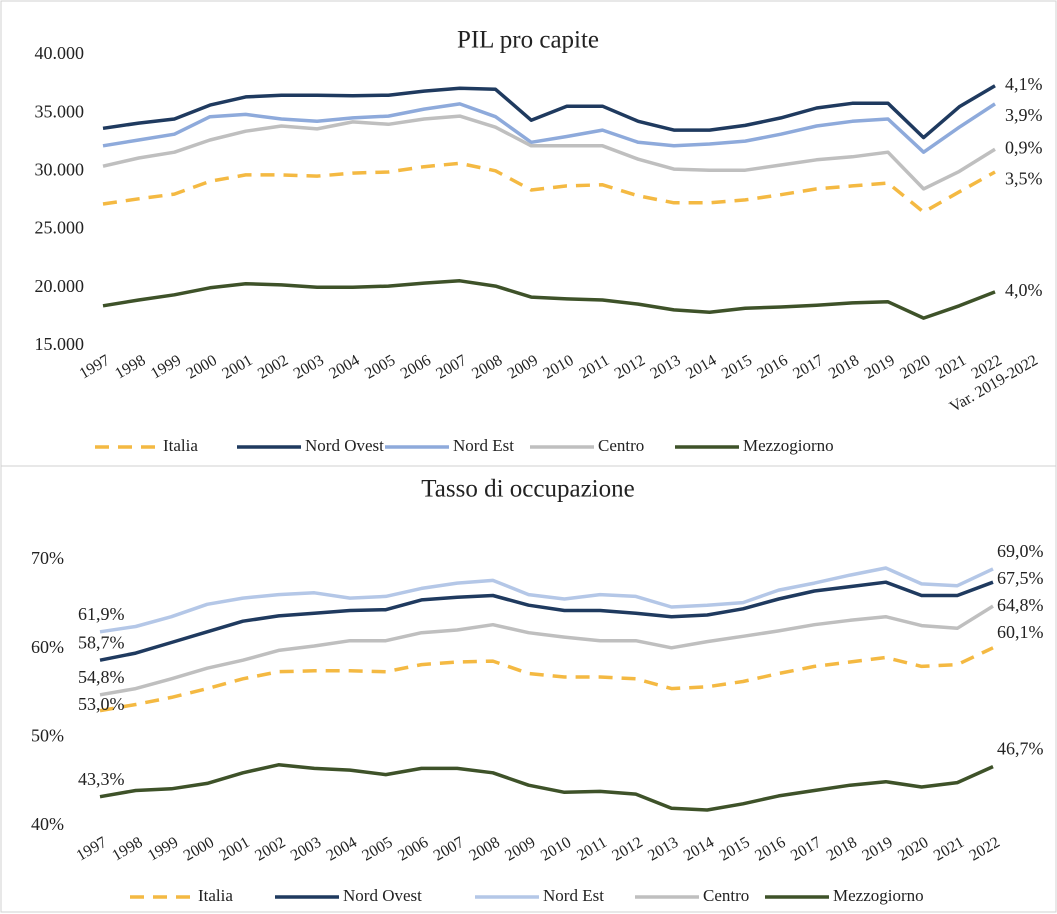 This screenshot has height=914, width=1057. I want to click on change-label: 3,9%, so click(1024, 115).